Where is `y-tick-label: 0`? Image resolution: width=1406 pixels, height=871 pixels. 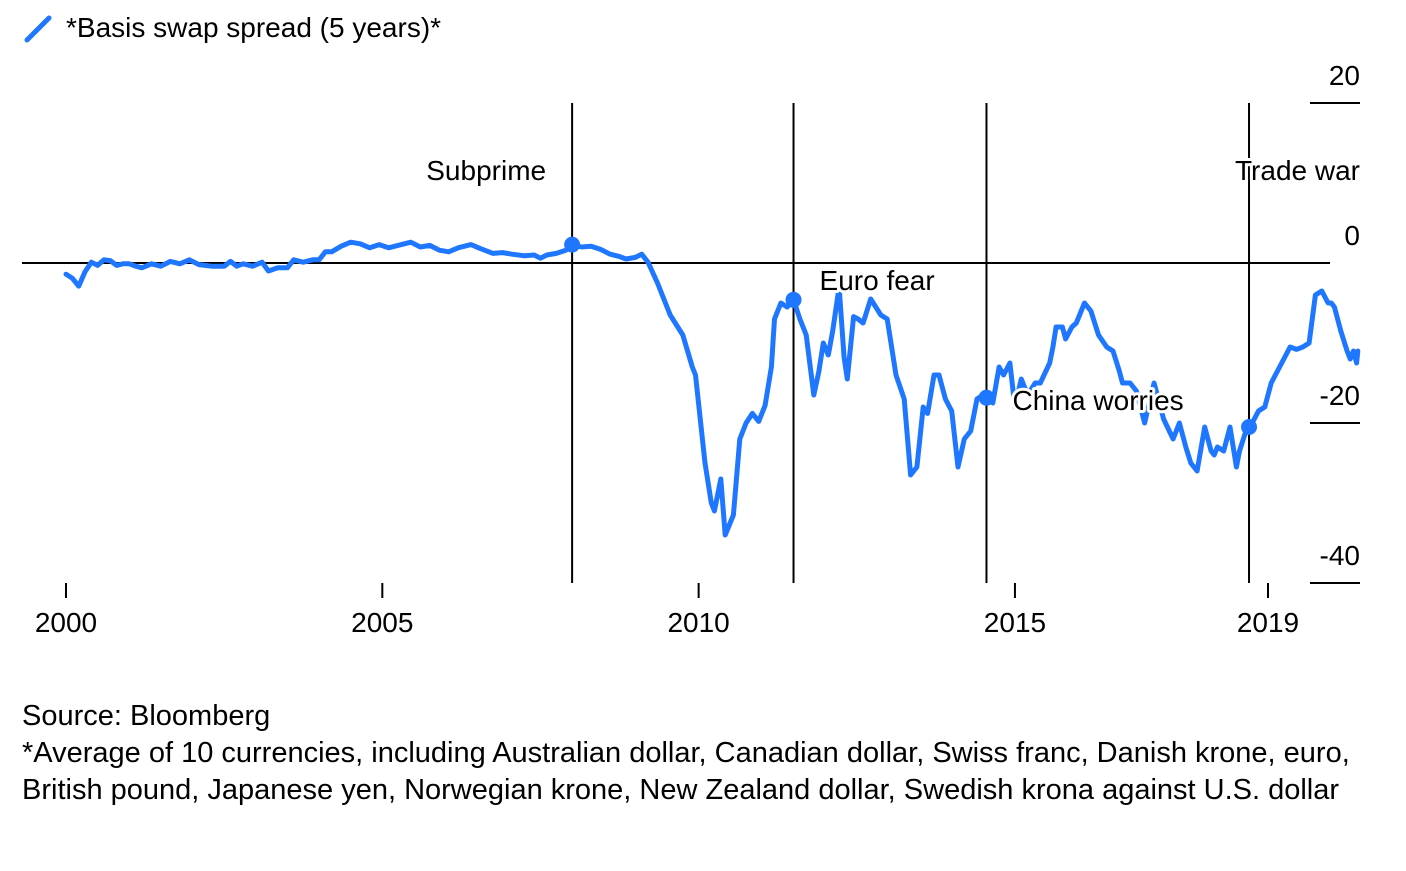 y-tick-label: 0 is located at coordinates (1352, 235).